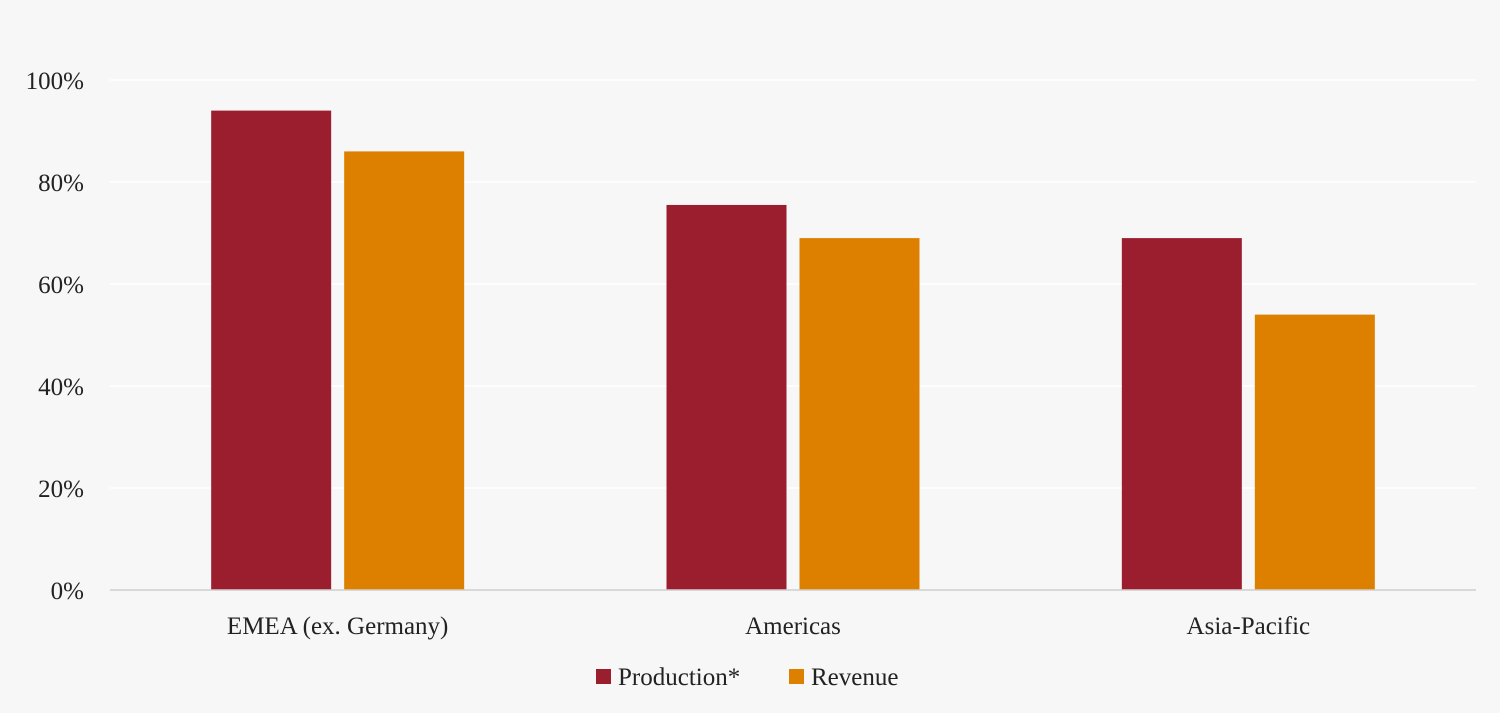 The height and width of the screenshot is (713, 1500). What do you see at coordinates (337, 626) in the screenshot?
I see `x-category-label: EMEA (ex. Germany)` at bounding box center [337, 626].